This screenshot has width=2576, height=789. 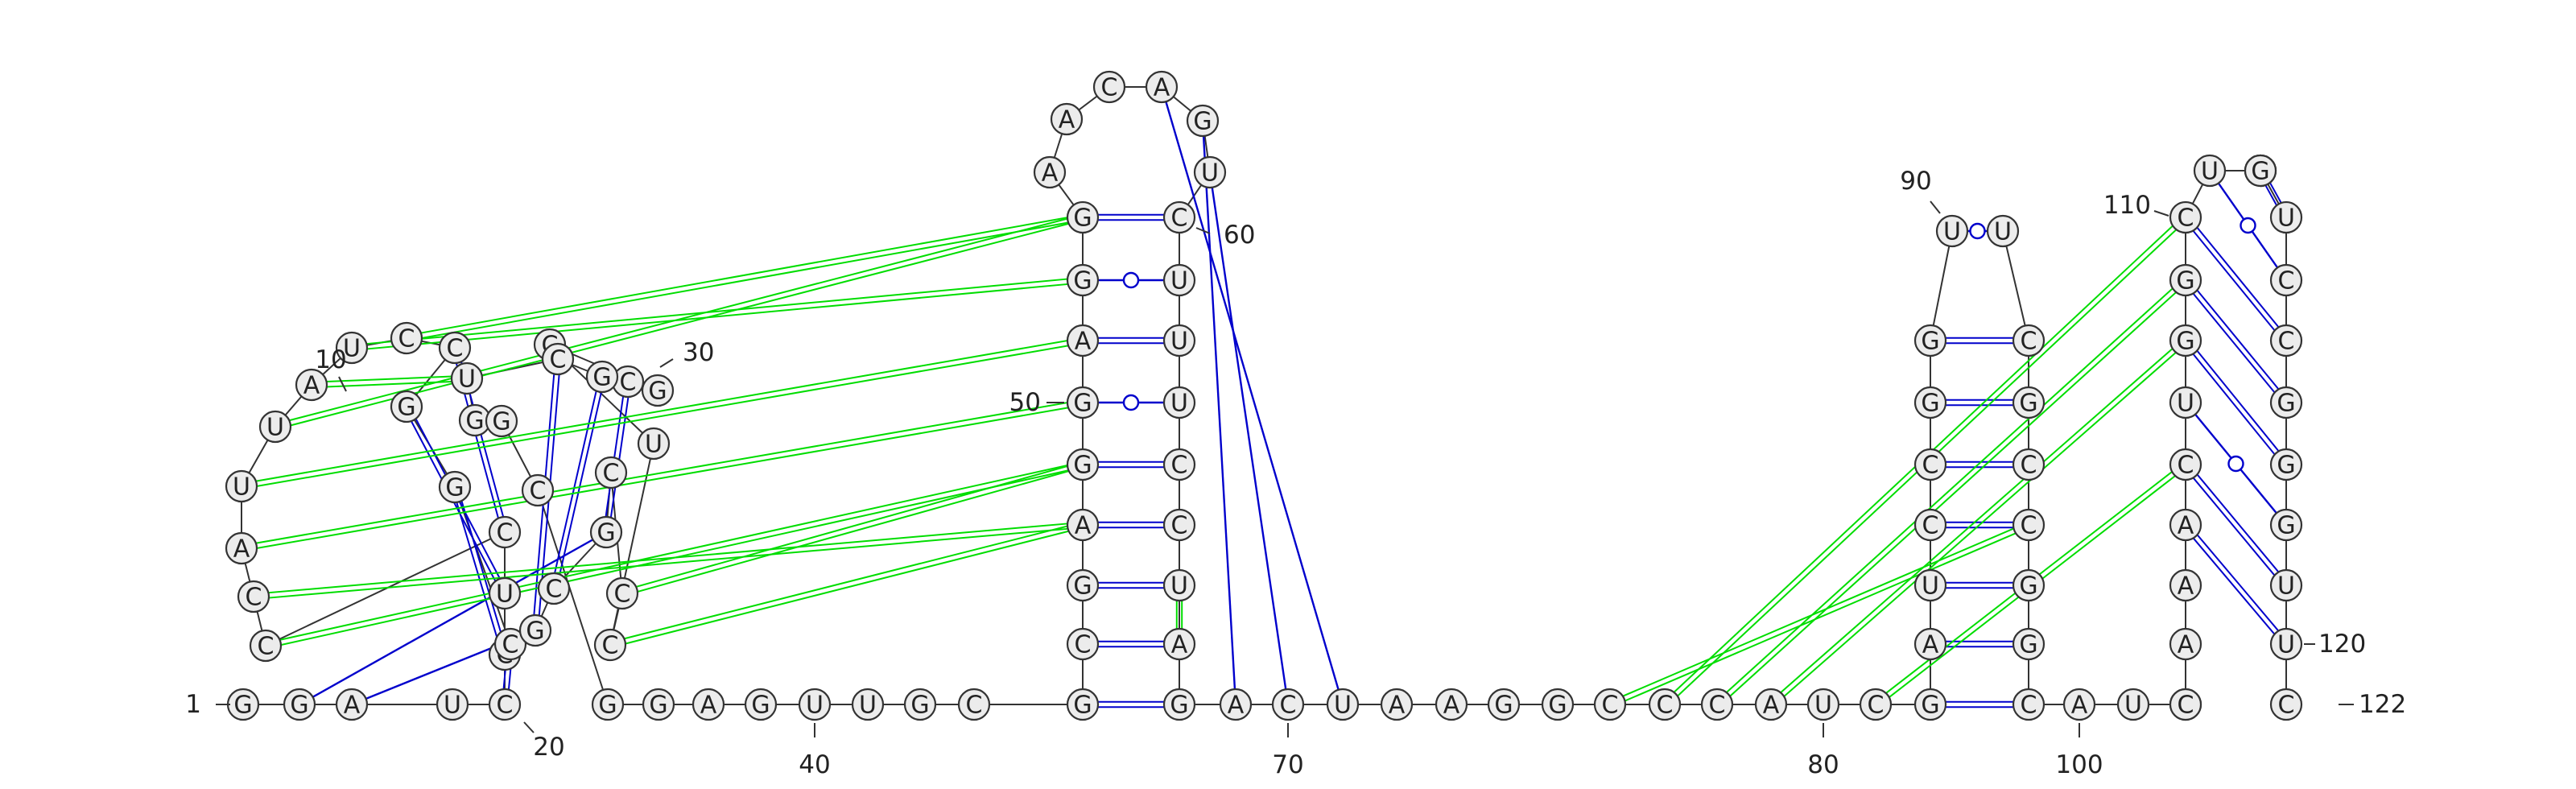 I want to click on position-label: 30, so click(x=698, y=352).